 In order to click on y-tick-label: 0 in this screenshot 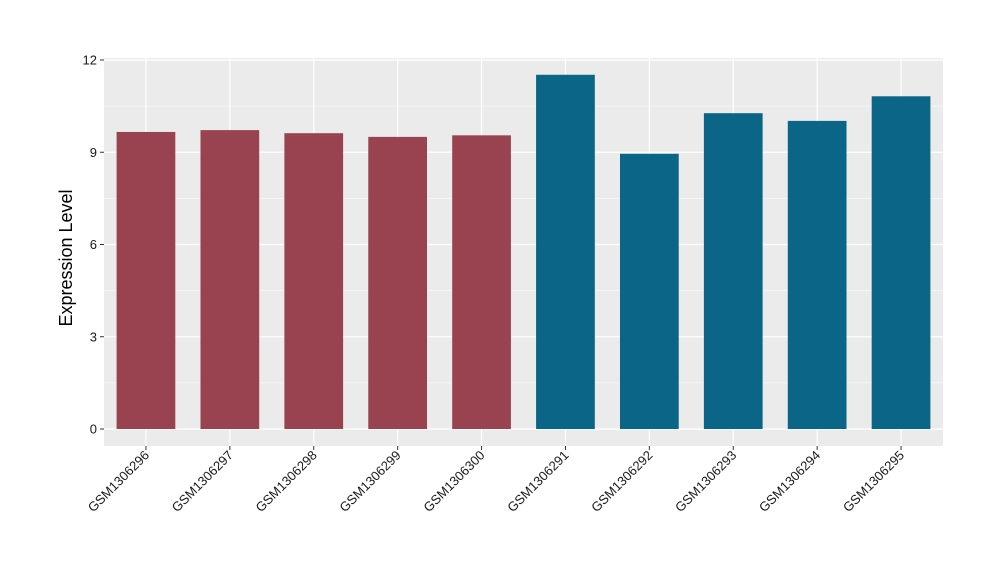, I will do `click(93, 429)`.